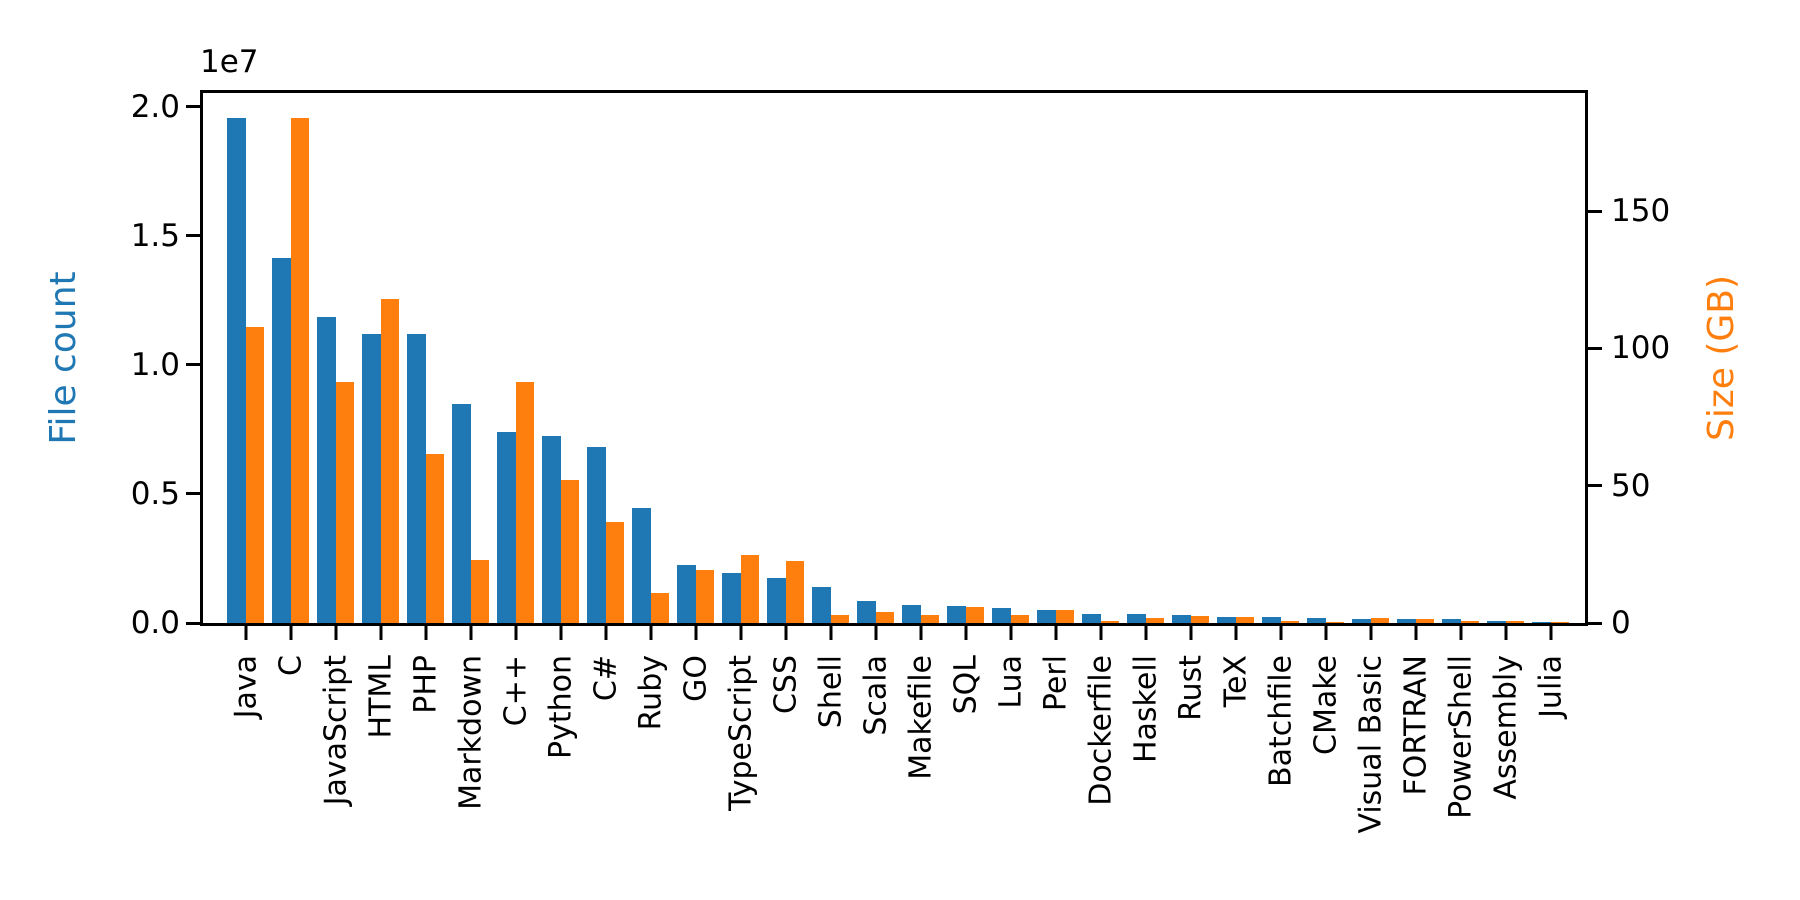 Image resolution: width=1800 pixels, height=900 pixels. What do you see at coordinates (1145, 428) in the screenshot?
I see `bar-group: Haskell` at bounding box center [1145, 428].